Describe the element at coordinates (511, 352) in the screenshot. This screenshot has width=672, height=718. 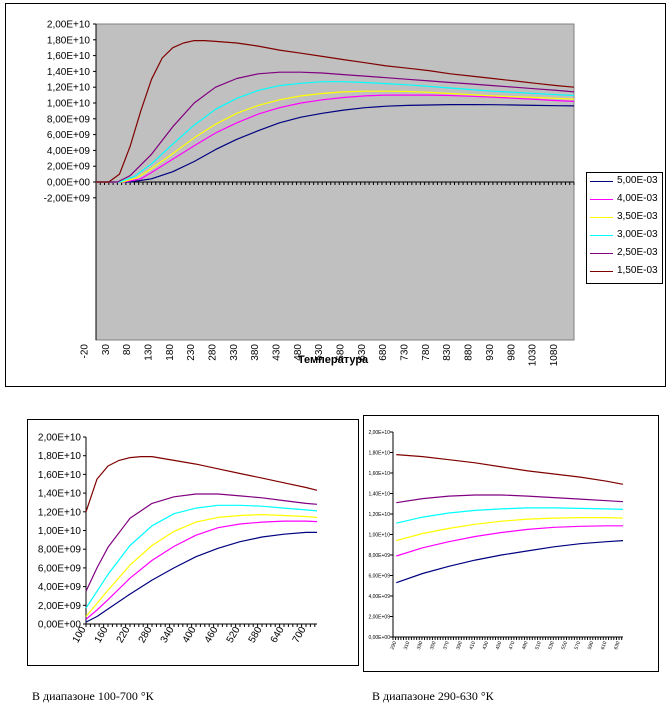
I see `x-tick-label: 980` at that location.